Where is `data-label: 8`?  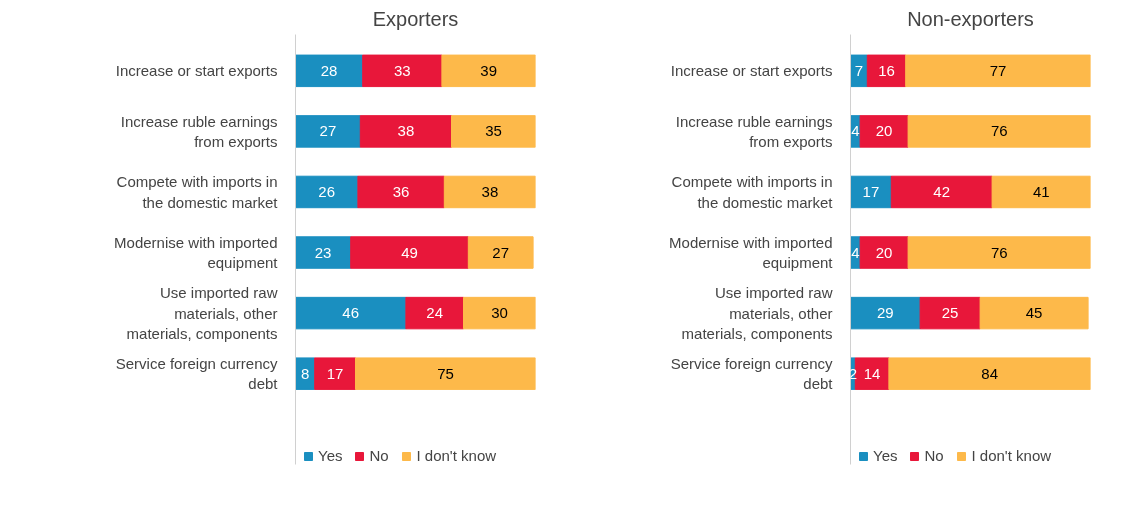 data-label: 8 is located at coordinates (305, 373).